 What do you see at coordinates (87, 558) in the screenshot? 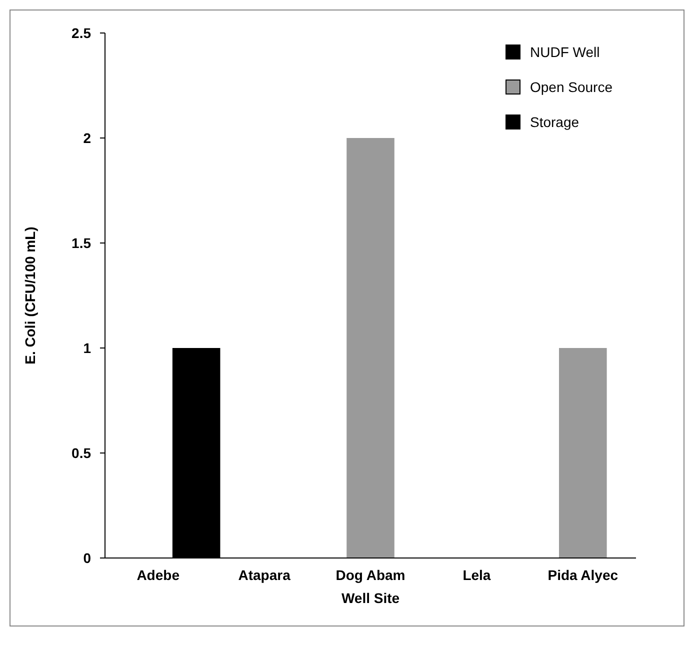
I see `y-tick-label: 0` at bounding box center [87, 558].